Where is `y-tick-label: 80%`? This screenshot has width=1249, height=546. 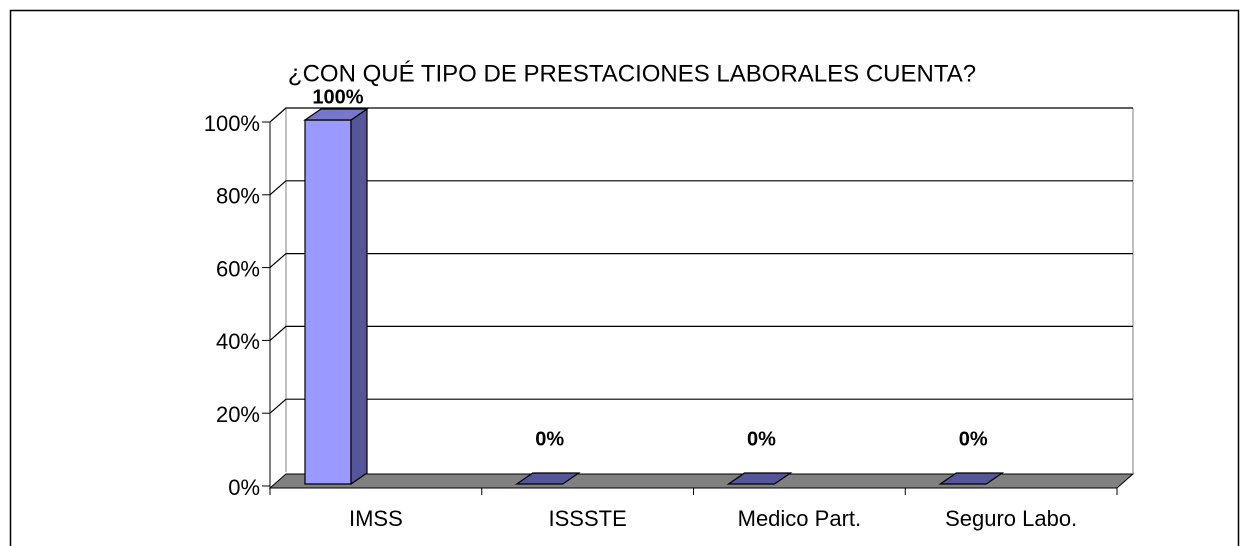 y-tick-label: 80% is located at coordinates (238, 196).